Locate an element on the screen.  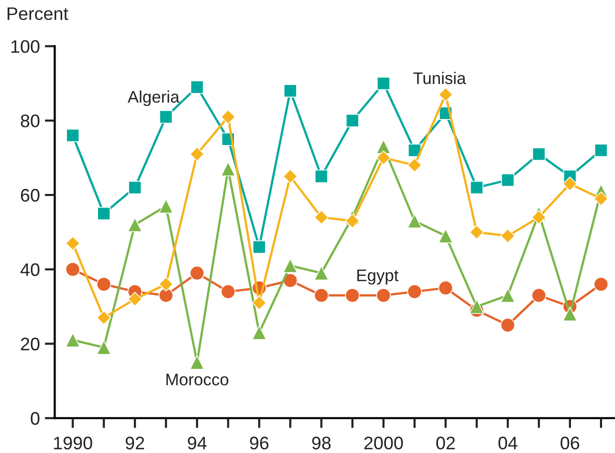
x-tick-label: 02 is located at coordinates (445, 443).